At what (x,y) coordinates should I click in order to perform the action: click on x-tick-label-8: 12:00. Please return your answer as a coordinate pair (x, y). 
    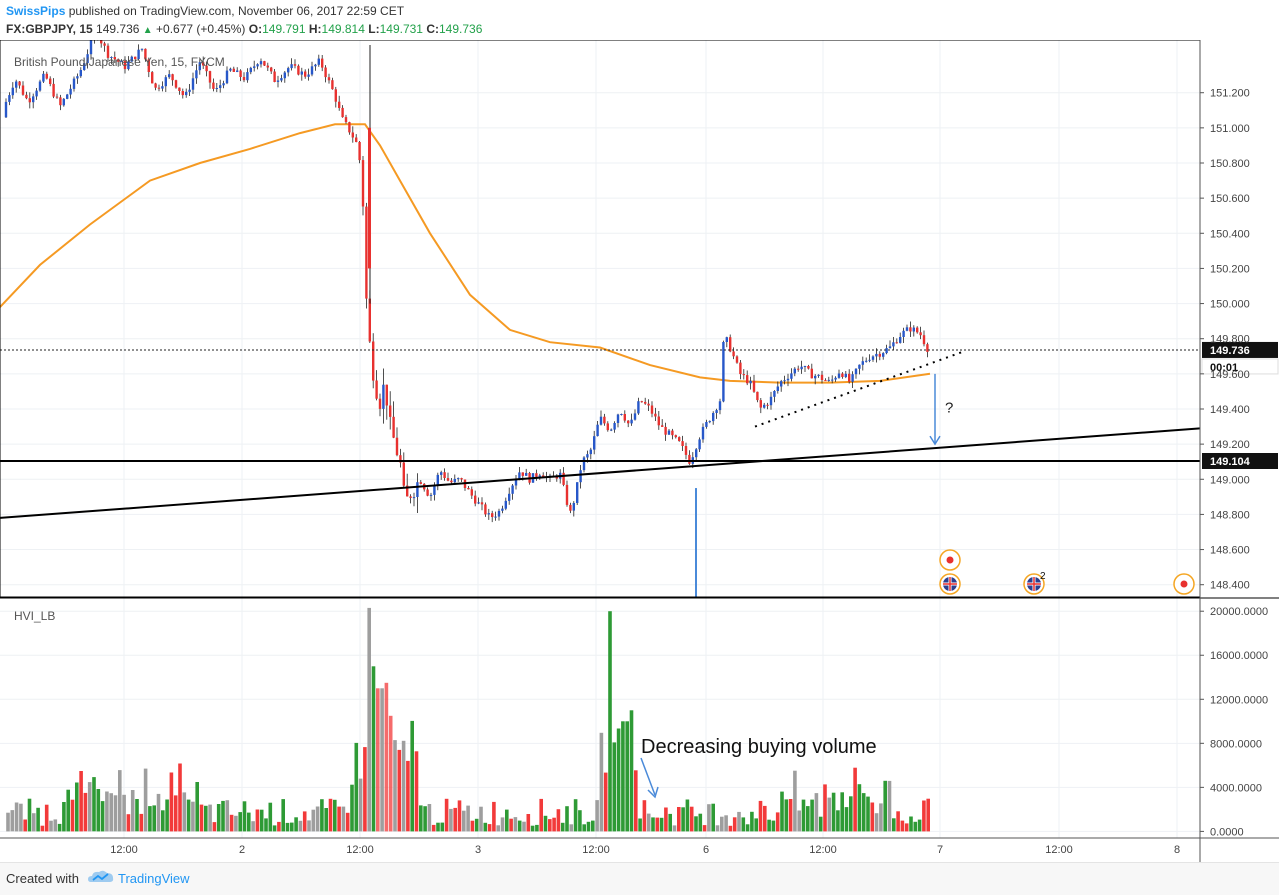
    Looking at the image, I should click on (1059, 850).